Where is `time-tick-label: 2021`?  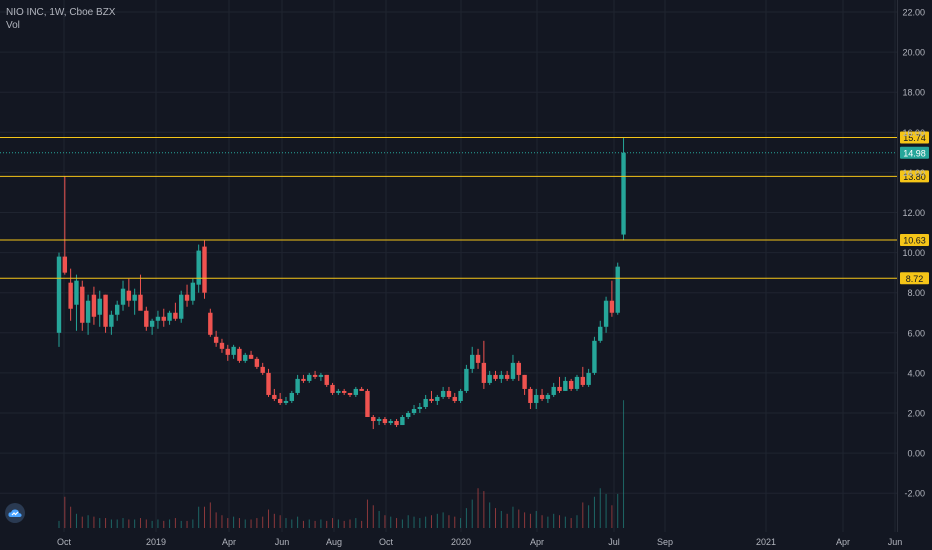 time-tick-label: 2021 is located at coordinates (766, 542).